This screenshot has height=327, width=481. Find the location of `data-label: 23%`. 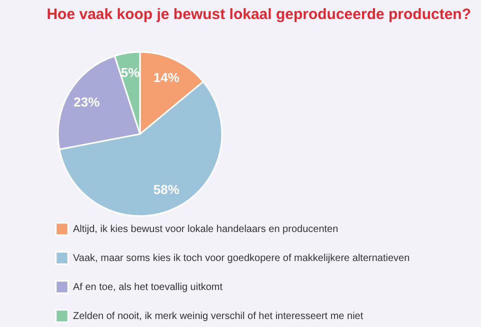

data-label: 23% is located at coordinates (87, 102).